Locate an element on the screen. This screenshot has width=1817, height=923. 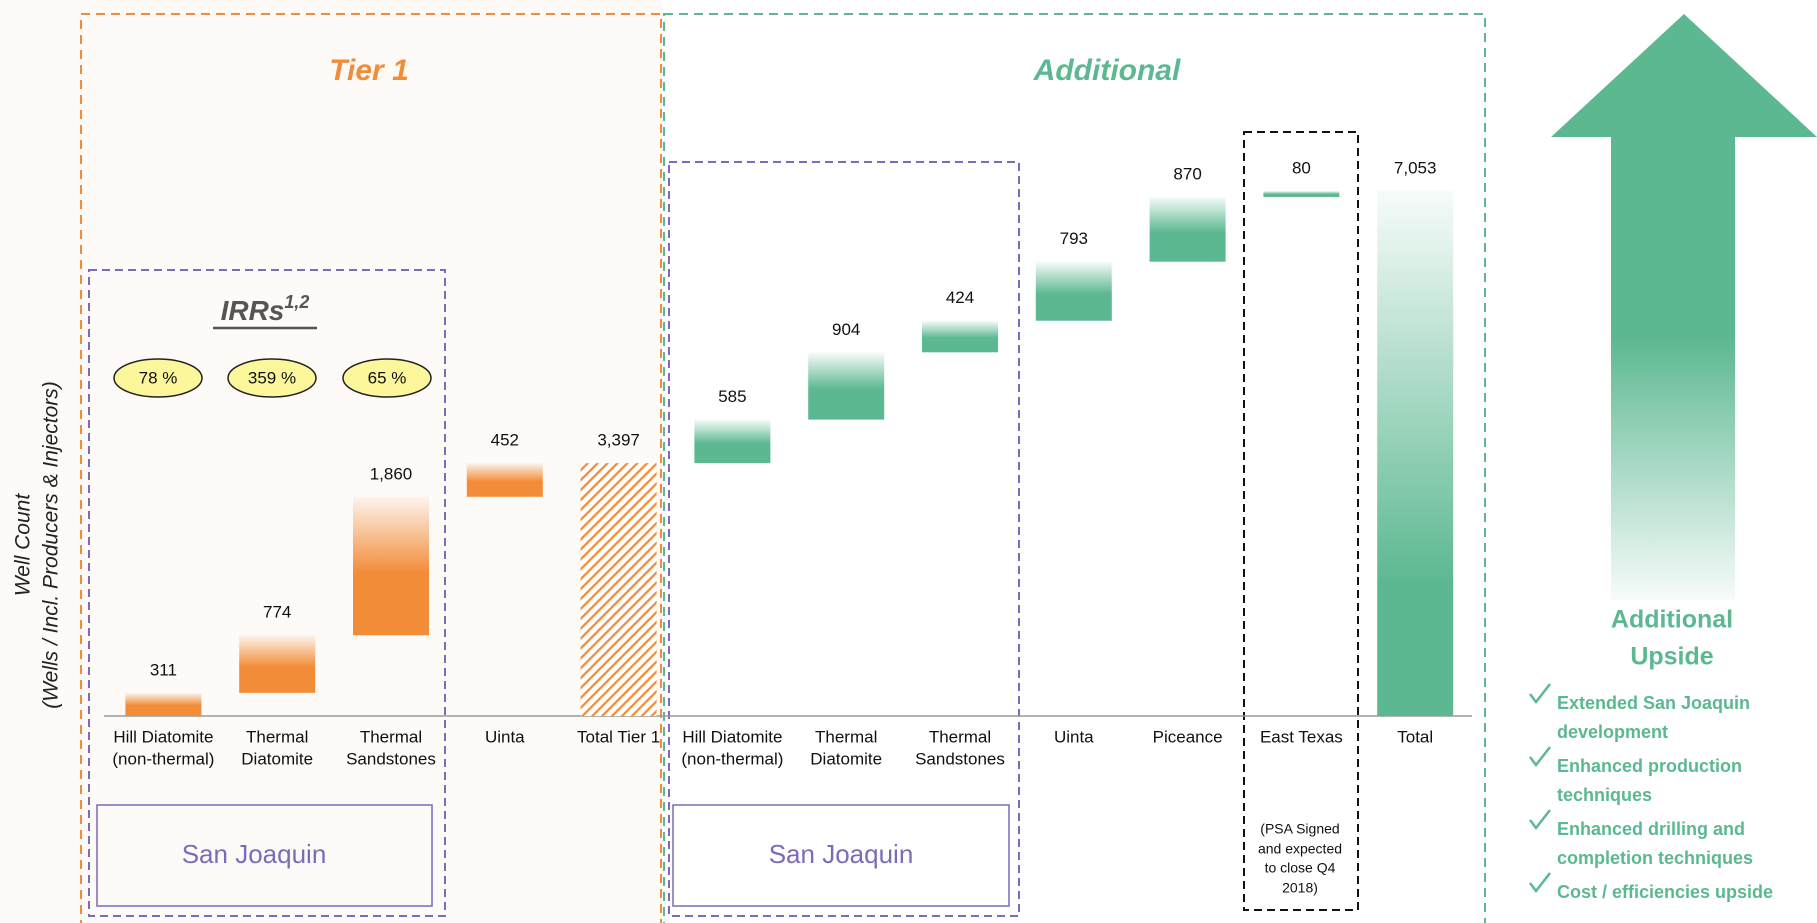
value-label: 870 is located at coordinates (1187, 173).